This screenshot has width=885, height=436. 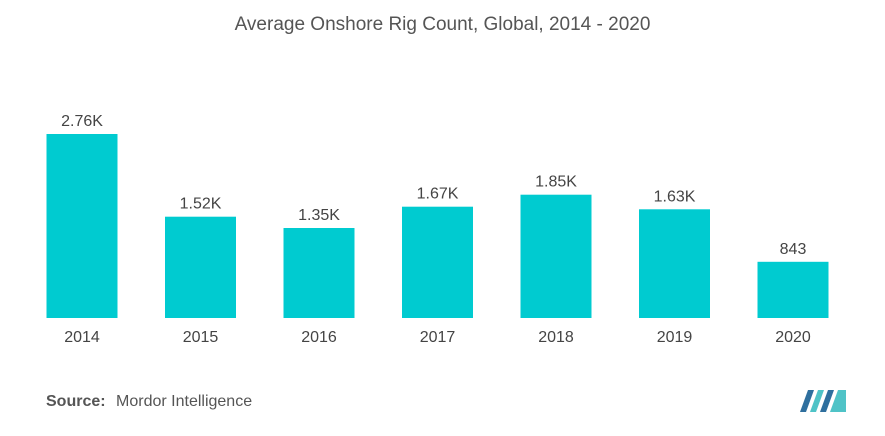 I want to click on bar-2018, so click(x=556, y=256).